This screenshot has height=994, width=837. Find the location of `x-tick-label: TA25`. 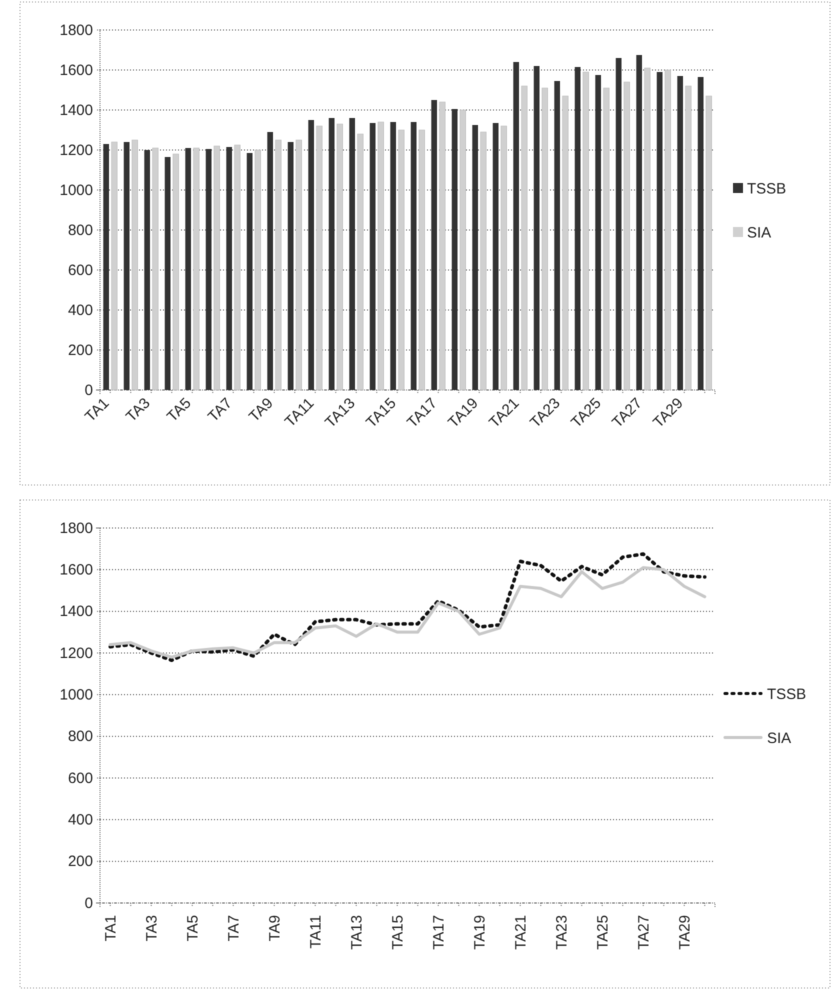

x-tick-label: TA25 is located at coordinates (603, 932).